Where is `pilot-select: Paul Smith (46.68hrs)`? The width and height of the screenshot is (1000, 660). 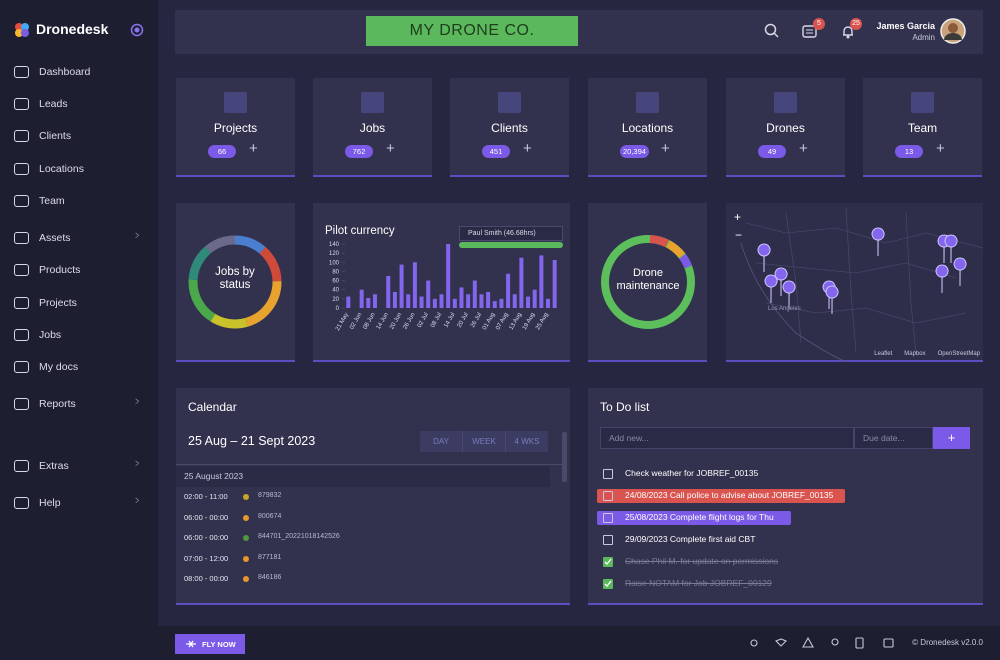
pilot-select: Paul Smith (46.68hrs) is located at coordinates (511, 233).